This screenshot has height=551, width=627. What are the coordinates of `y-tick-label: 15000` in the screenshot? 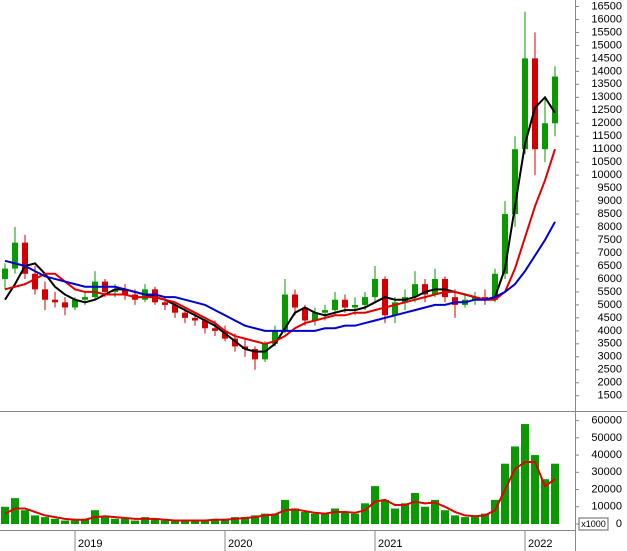 It's located at (606, 45).